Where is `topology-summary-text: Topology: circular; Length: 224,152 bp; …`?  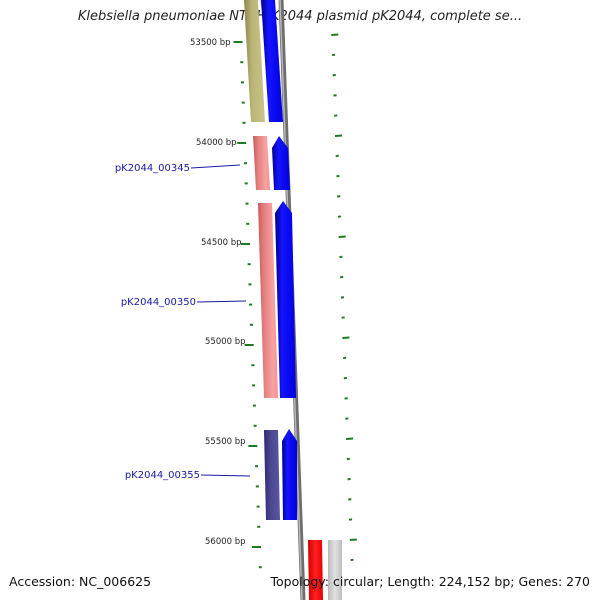 topology-summary-text: Topology: circular; Length: 224,152 bp; … is located at coordinates (430, 581).